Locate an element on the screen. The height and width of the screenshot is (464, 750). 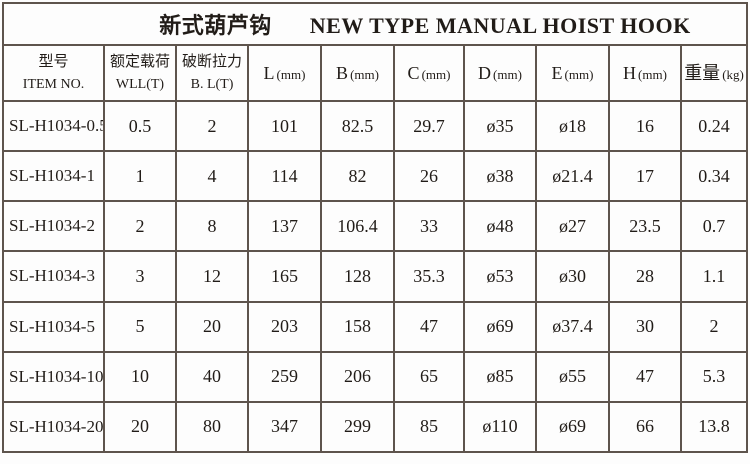
cell-l: 114 is located at coordinates (284, 176).